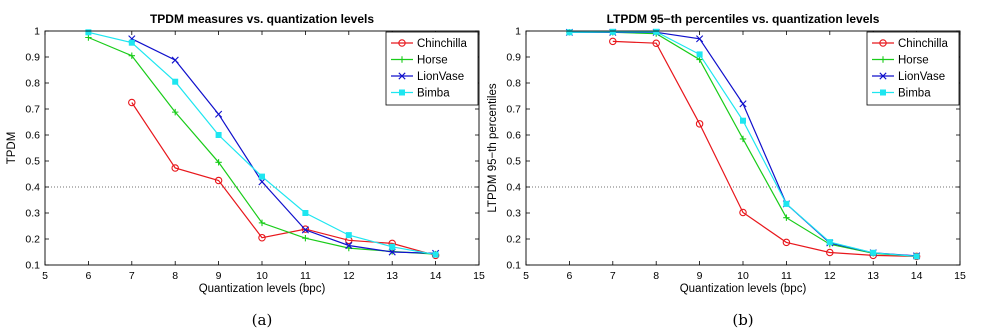 This screenshot has height=334, width=993. What do you see at coordinates (513, 110) in the screenshot?
I see `y-tick-label: 0.7` at bounding box center [513, 110].